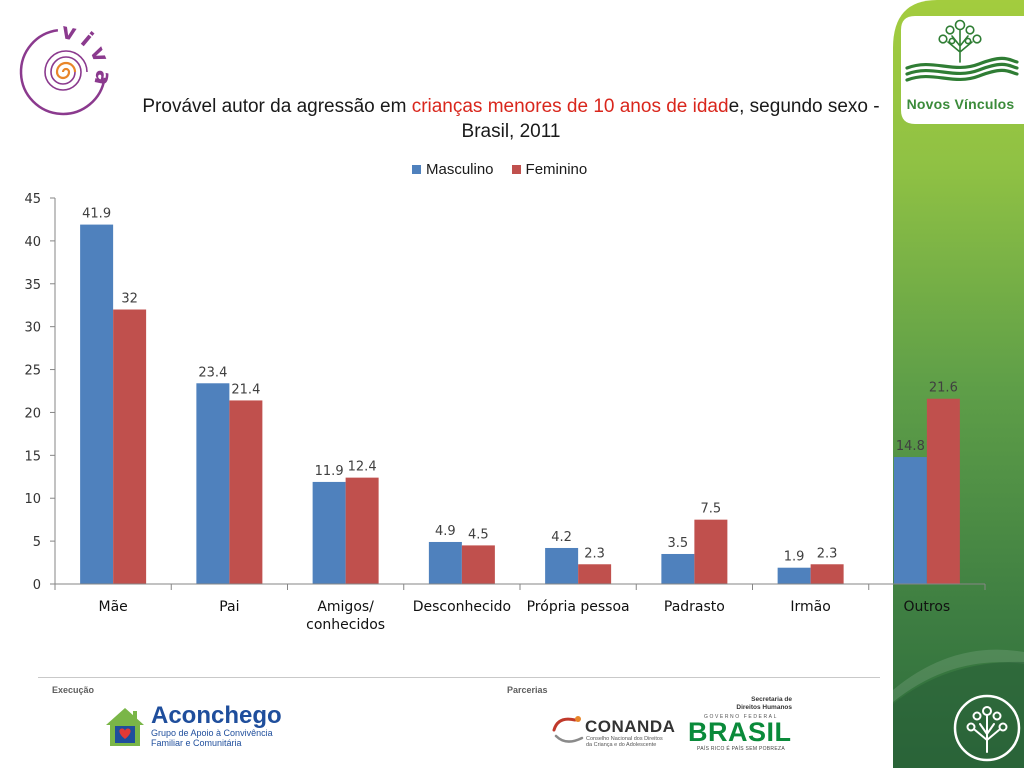  I want to click on category-label-line: Irmão, so click(810, 607).